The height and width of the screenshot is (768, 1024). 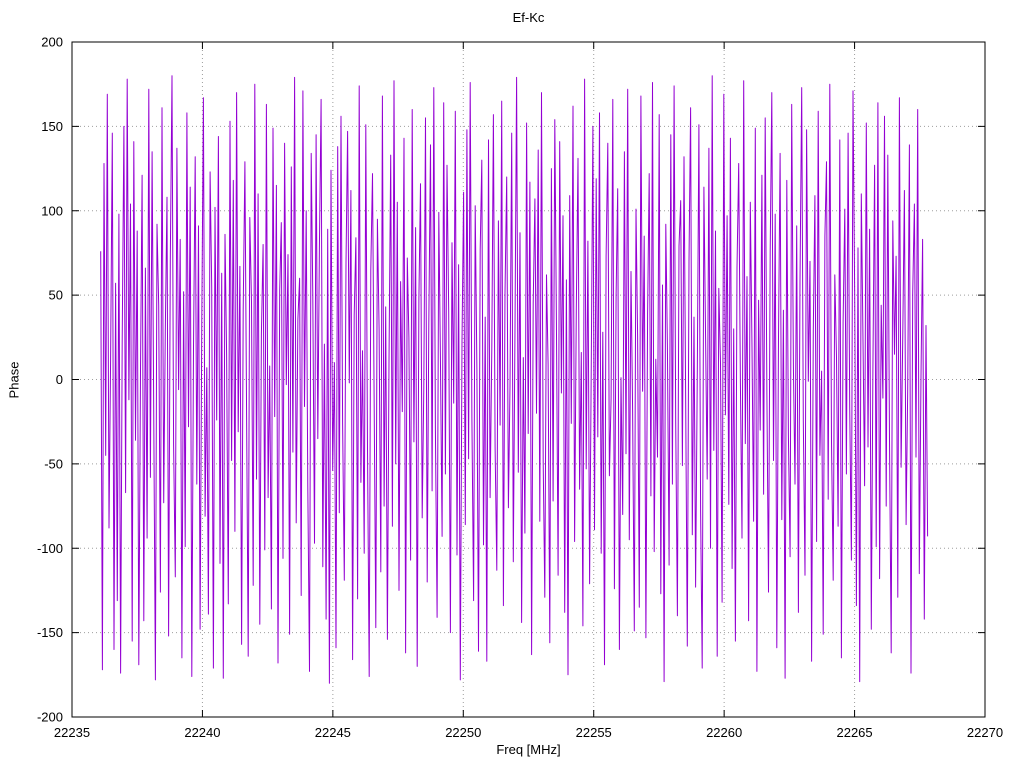 What do you see at coordinates (333, 732) in the screenshot?
I see `x-tick-label: 22245` at bounding box center [333, 732].